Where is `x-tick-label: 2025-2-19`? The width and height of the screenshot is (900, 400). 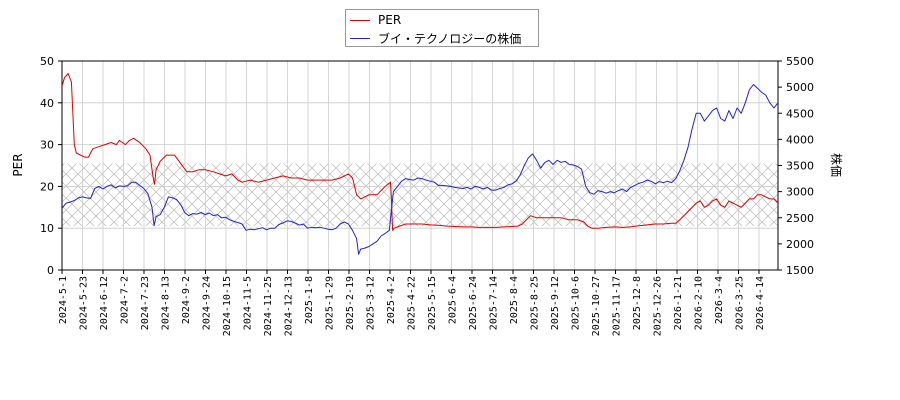
x-tick-label: 2025-2-19 is located at coordinates (350, 303).